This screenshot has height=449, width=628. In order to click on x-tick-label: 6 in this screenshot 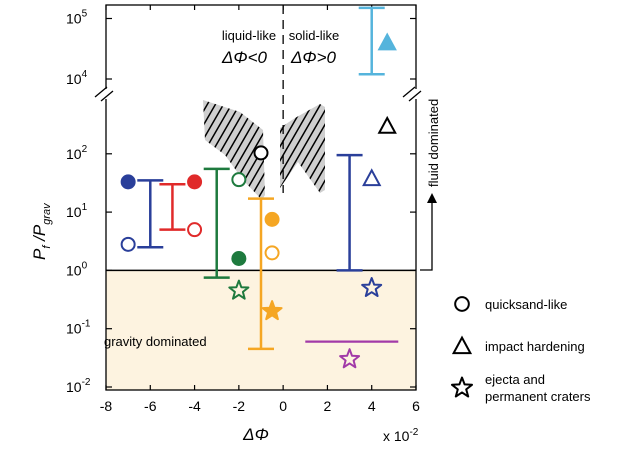, I will do `click(416, 406)`.